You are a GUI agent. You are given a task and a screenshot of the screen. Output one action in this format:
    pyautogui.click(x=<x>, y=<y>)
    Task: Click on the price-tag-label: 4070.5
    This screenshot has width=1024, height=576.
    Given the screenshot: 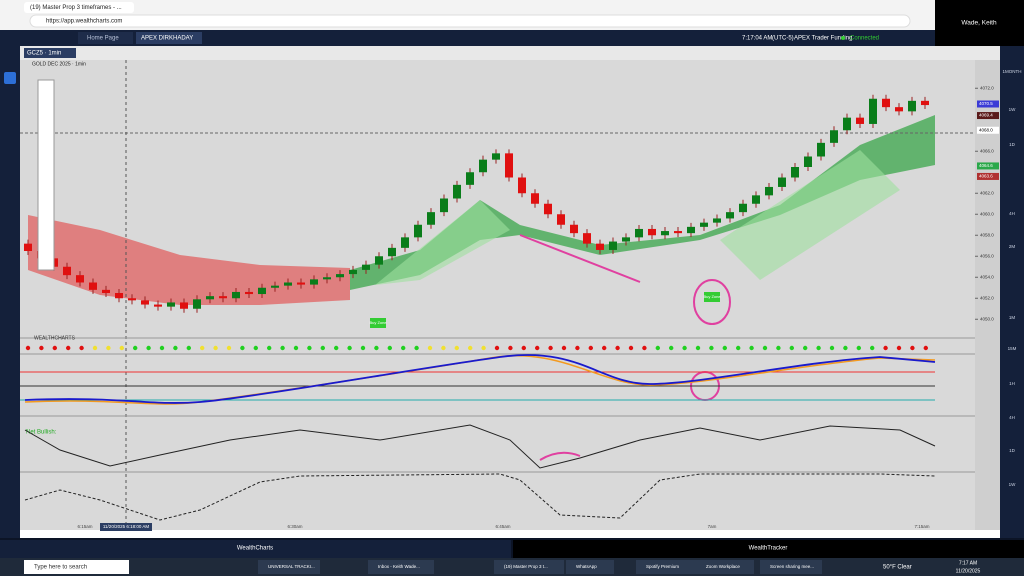 What is the action you would take?
    pyautogui.click(x=986, y=103)
    